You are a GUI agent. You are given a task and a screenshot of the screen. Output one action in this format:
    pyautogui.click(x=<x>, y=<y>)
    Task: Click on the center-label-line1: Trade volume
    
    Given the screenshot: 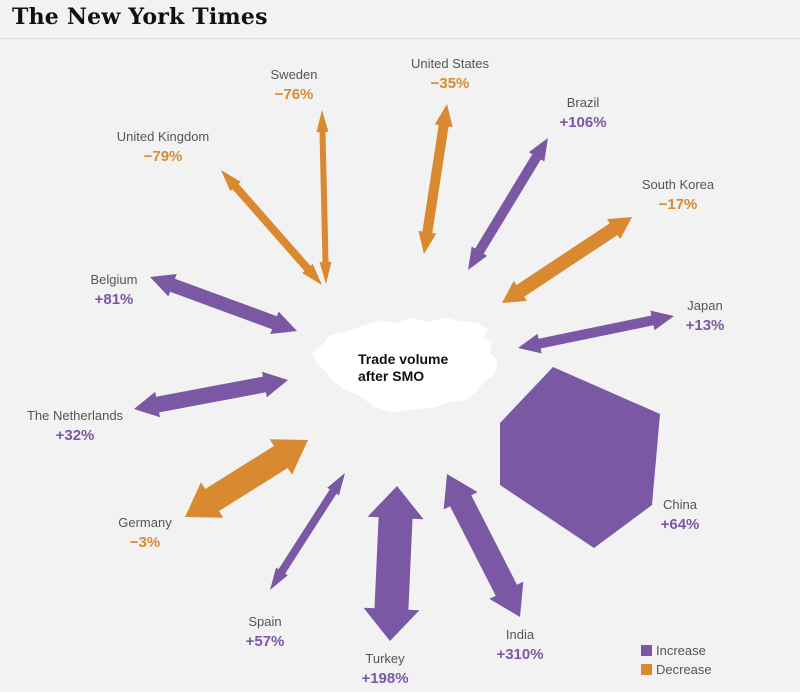 What is the action you would take?
    pyautogui.click(x=403, y=359)
    